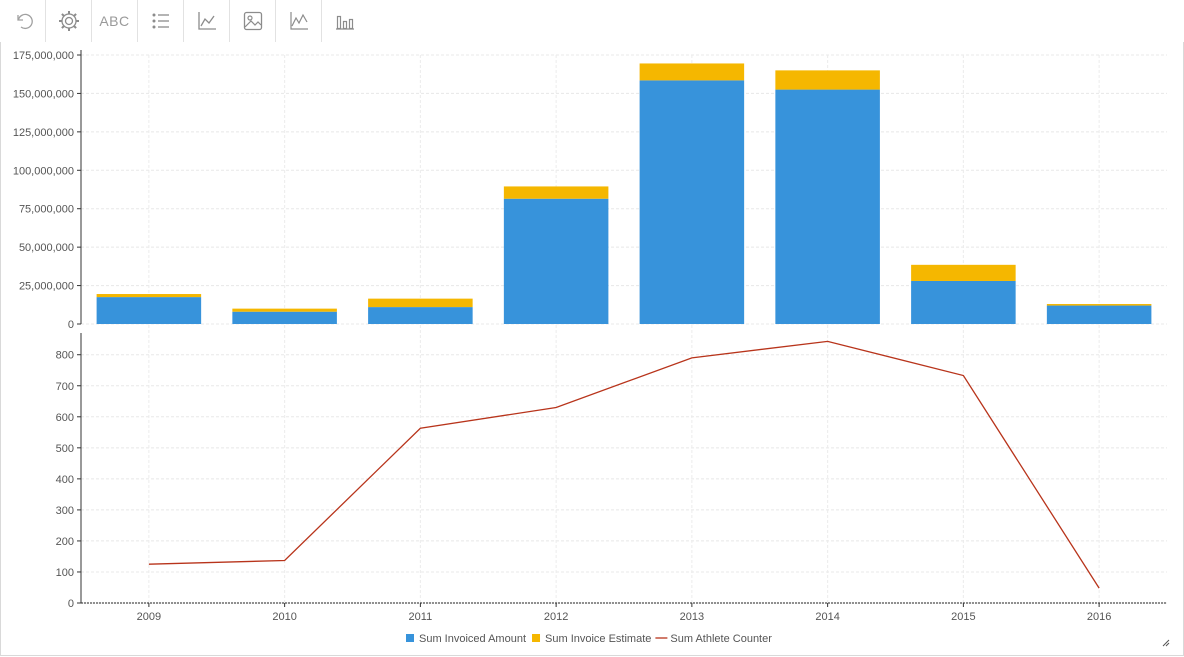 This screenshot has width=1184, height=657. Describe the element at coordinates (827, 617) in the screenshot. I see `x-tick-label: 2014` at that location.